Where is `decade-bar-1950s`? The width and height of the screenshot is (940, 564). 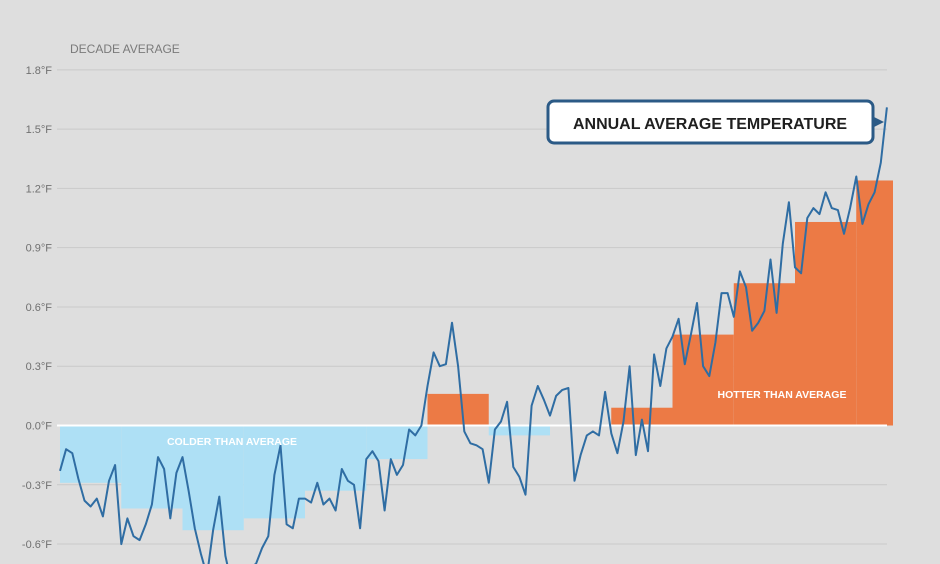 decade-bar-1950s is located at coordinates (519, 430).